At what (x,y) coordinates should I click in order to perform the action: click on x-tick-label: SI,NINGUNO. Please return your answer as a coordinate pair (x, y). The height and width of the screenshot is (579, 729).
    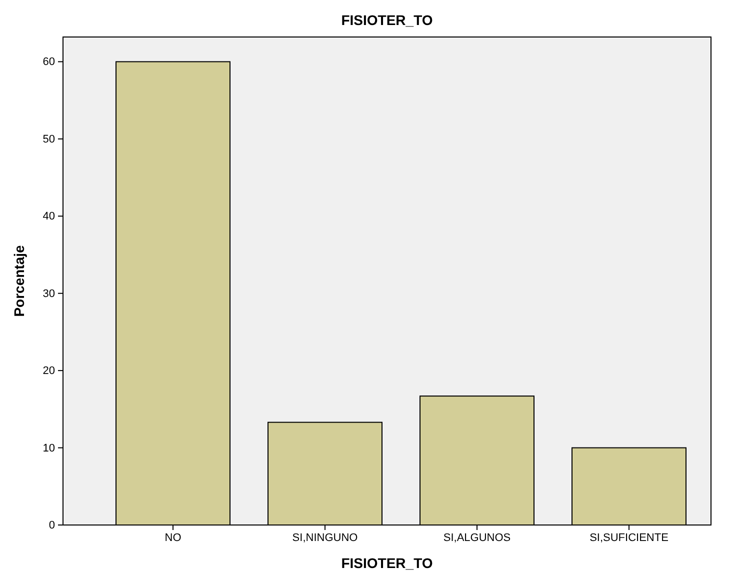
    Looking at the image, I should click on (325, 538).